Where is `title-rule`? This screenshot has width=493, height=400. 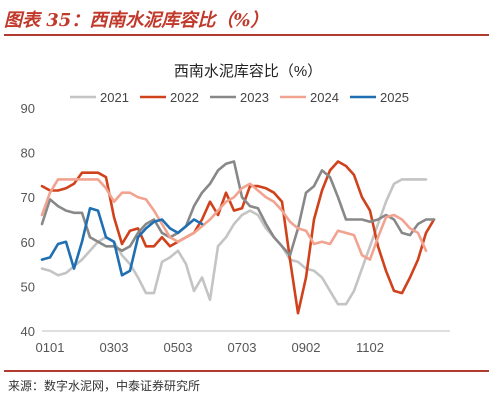
title-rule is located at coordinates (246, 35).